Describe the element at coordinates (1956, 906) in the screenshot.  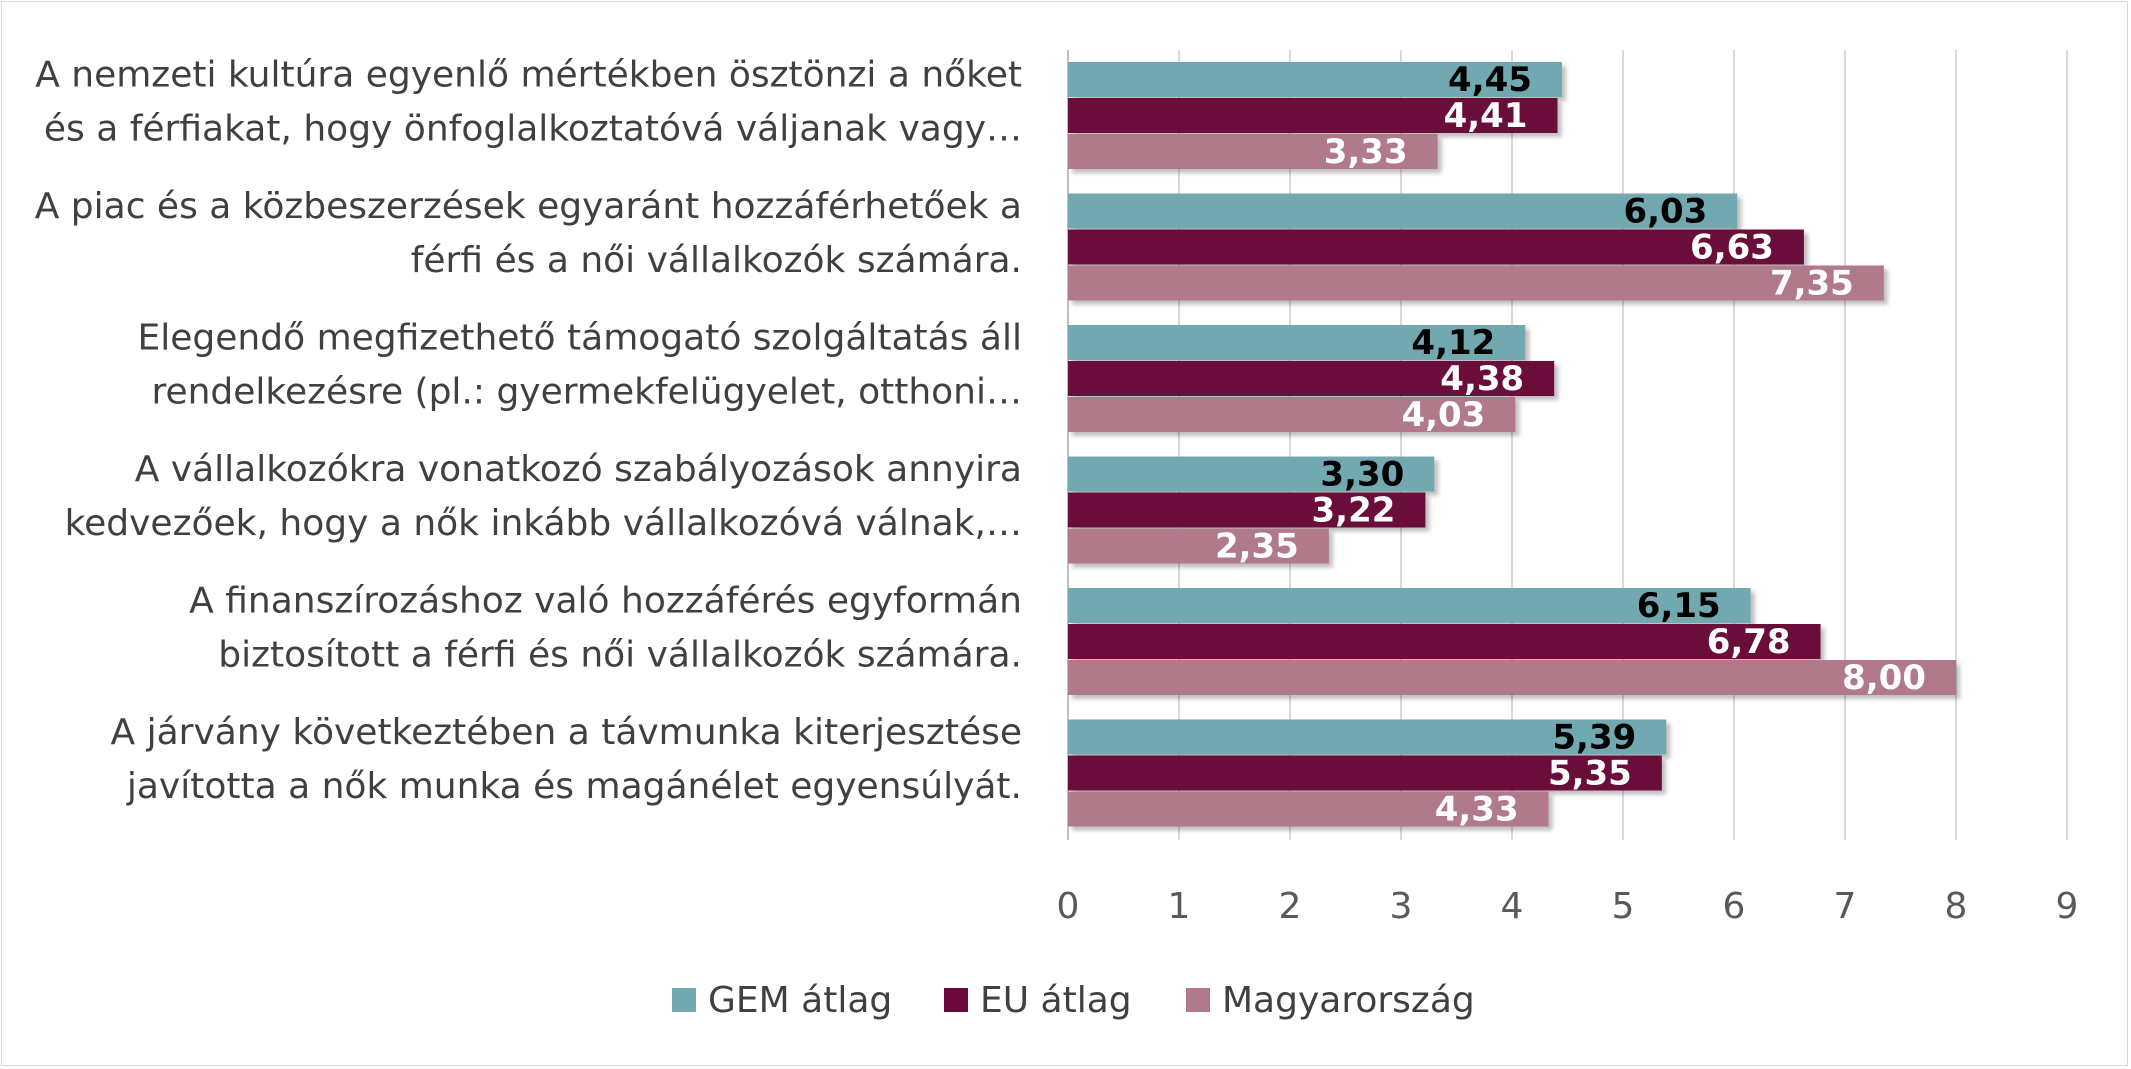
I see `x-tick-label: 8` at that location.